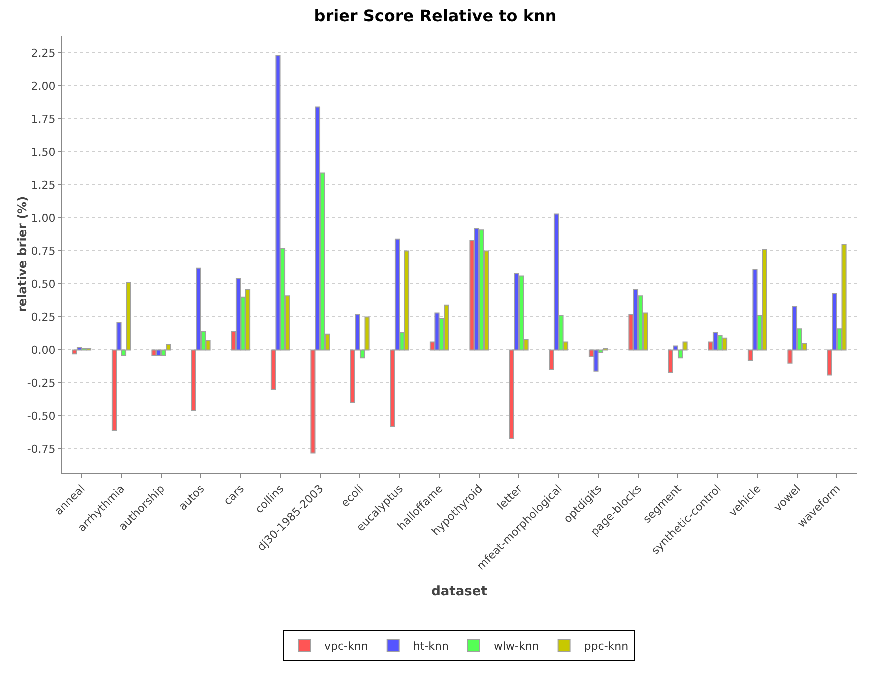  What do you see at coordinates (41, 449) in the screenshot?
I see `y-tick-label: -0.75` at bounding box center [41, 449].